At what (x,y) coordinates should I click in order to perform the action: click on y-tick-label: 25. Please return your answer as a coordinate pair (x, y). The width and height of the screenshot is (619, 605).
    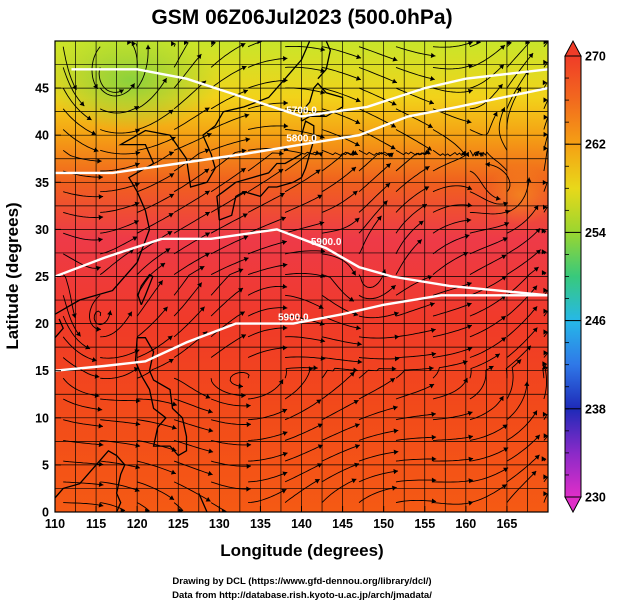
    Looking at the image, I should click on (42, 277).